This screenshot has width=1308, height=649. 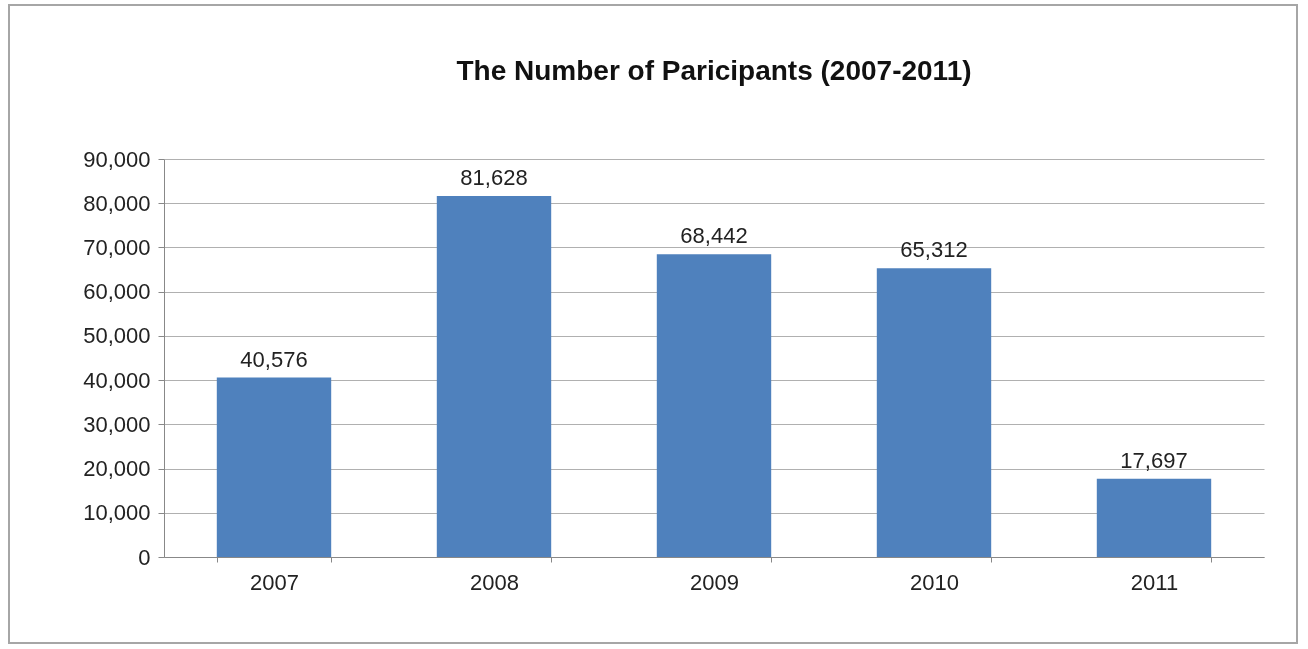 I want to click on y-tick-label: 90,000, so click(x=117, y=159).